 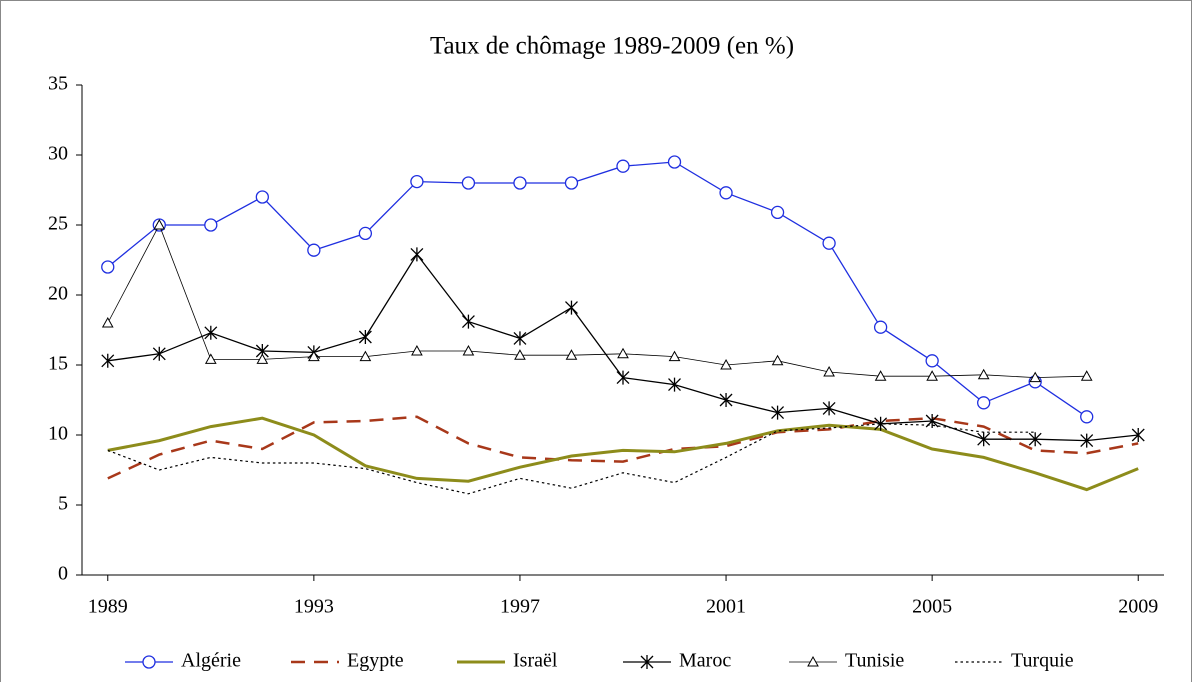 I want to click on legend-item: Maroc, so click(x=677, y=661).